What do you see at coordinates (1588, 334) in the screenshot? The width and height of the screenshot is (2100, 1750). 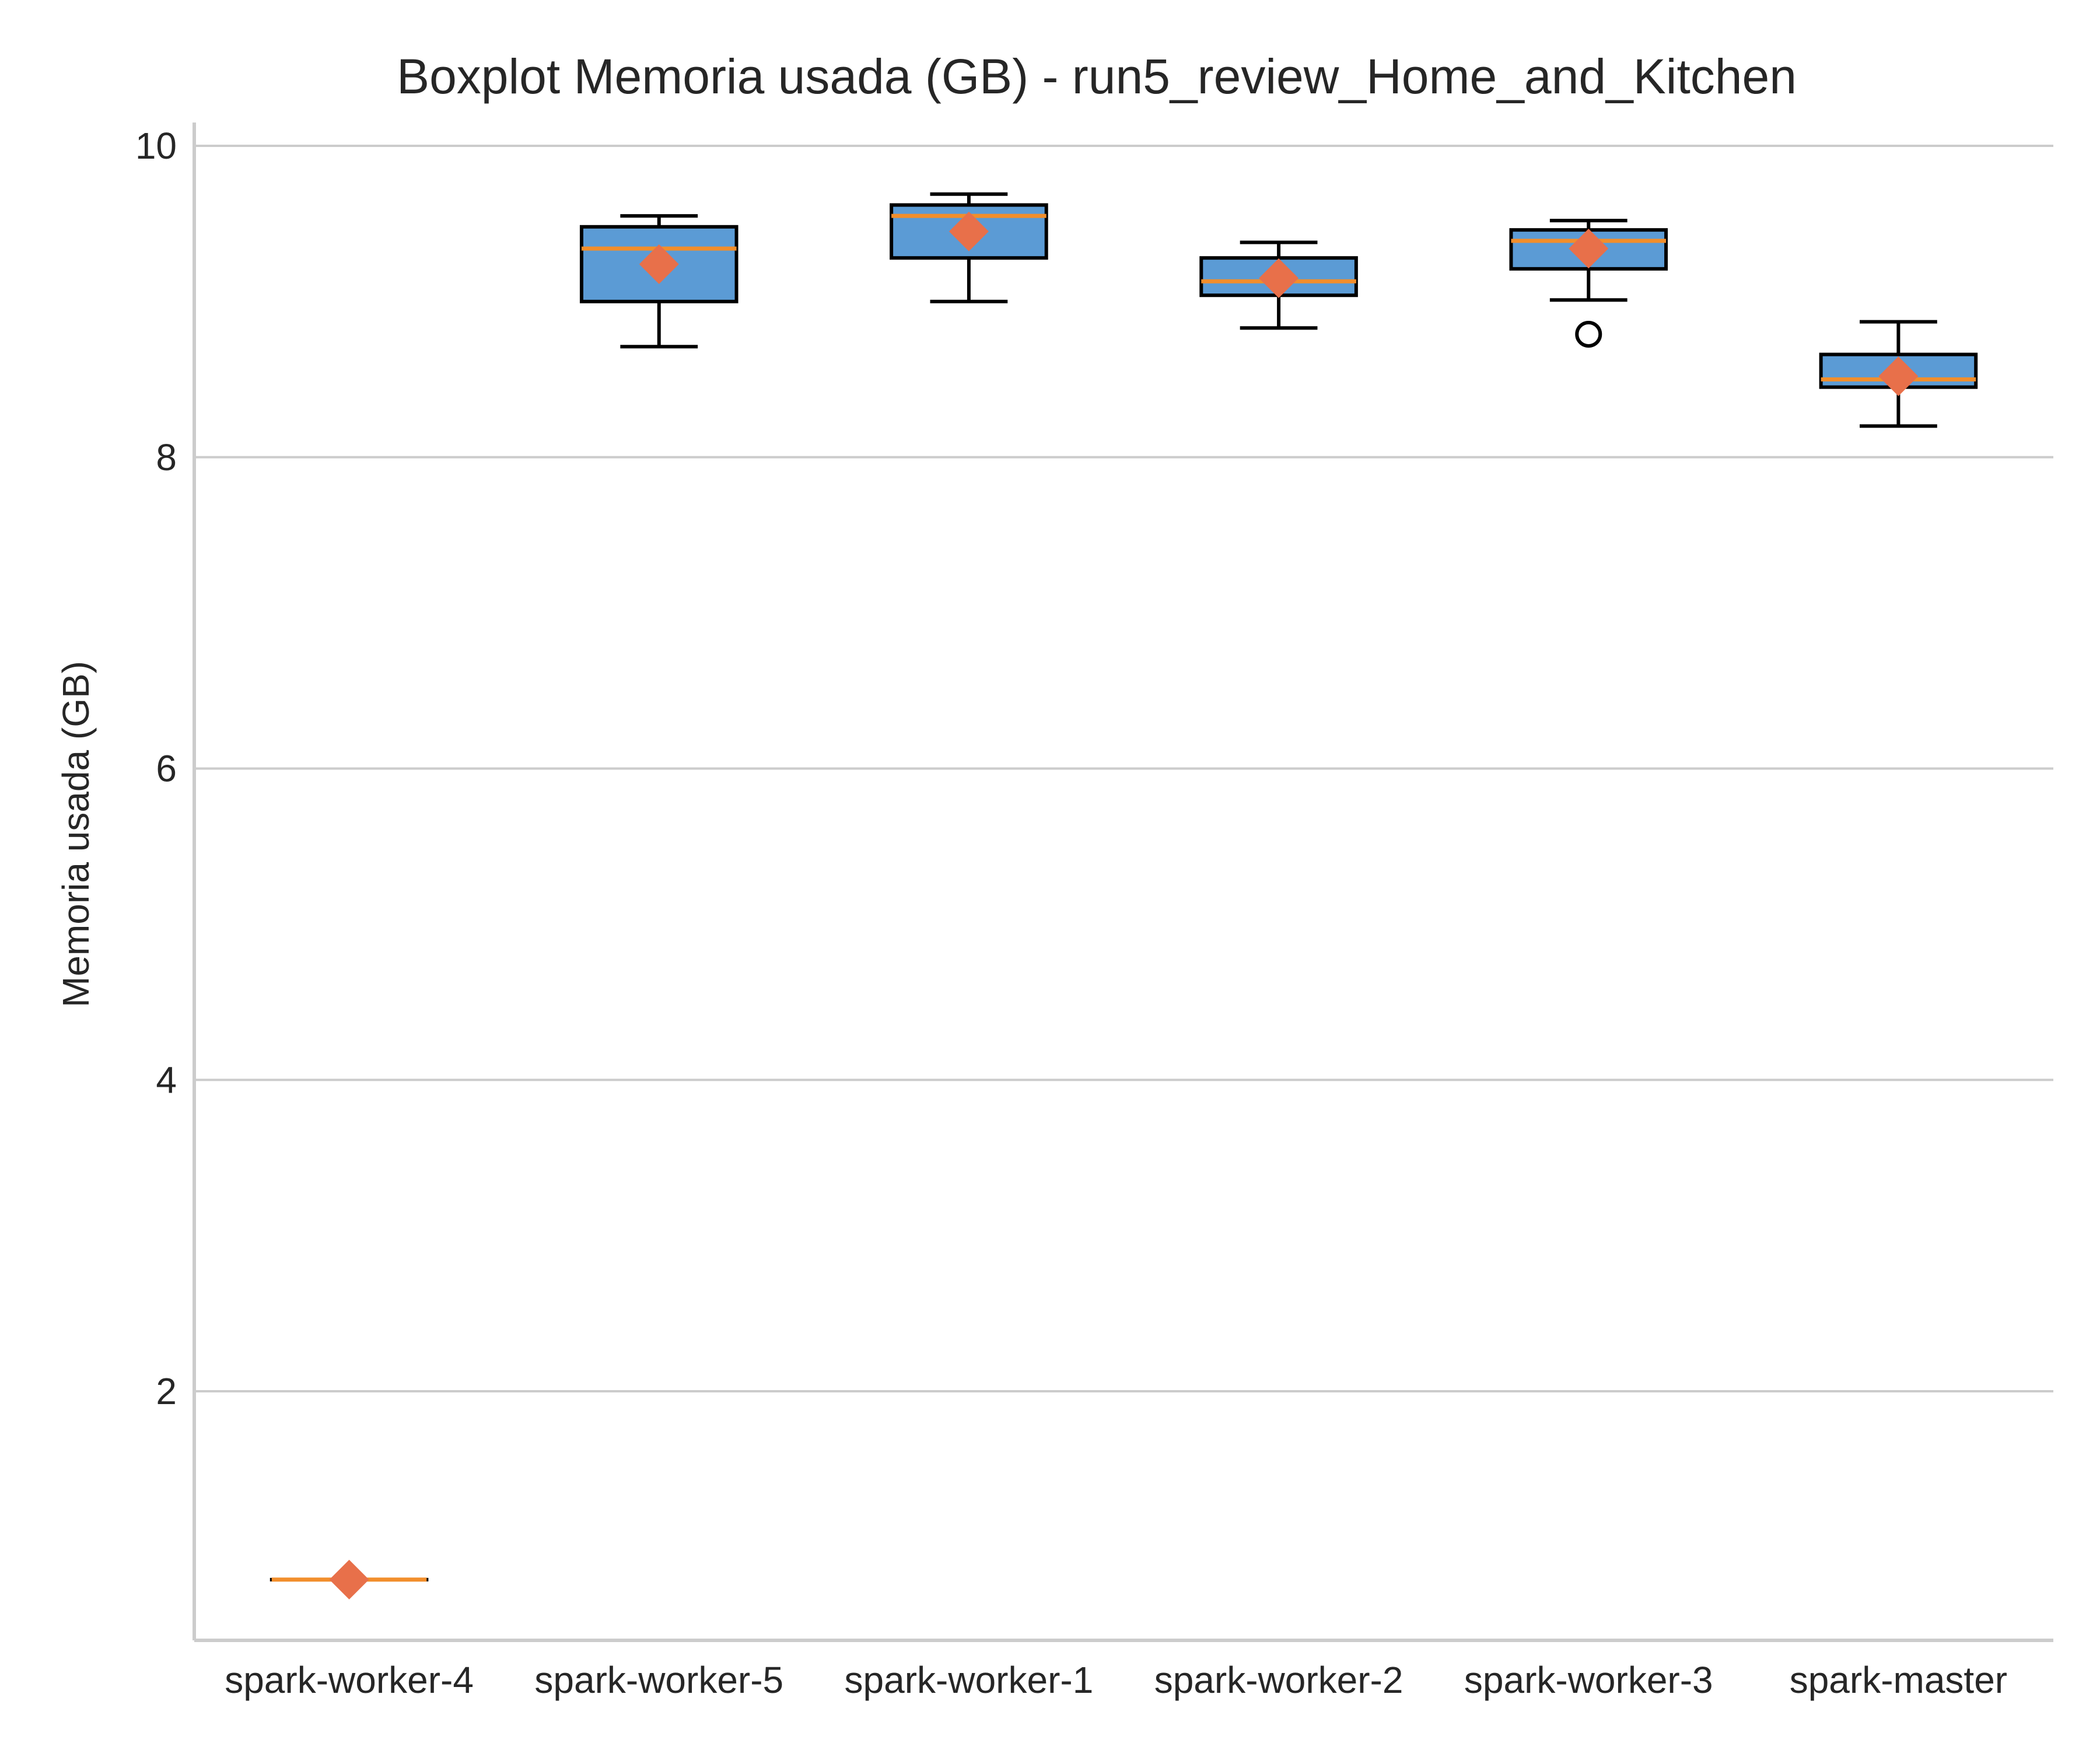 I see `outlier-point` at bounding box center [1588, 334].